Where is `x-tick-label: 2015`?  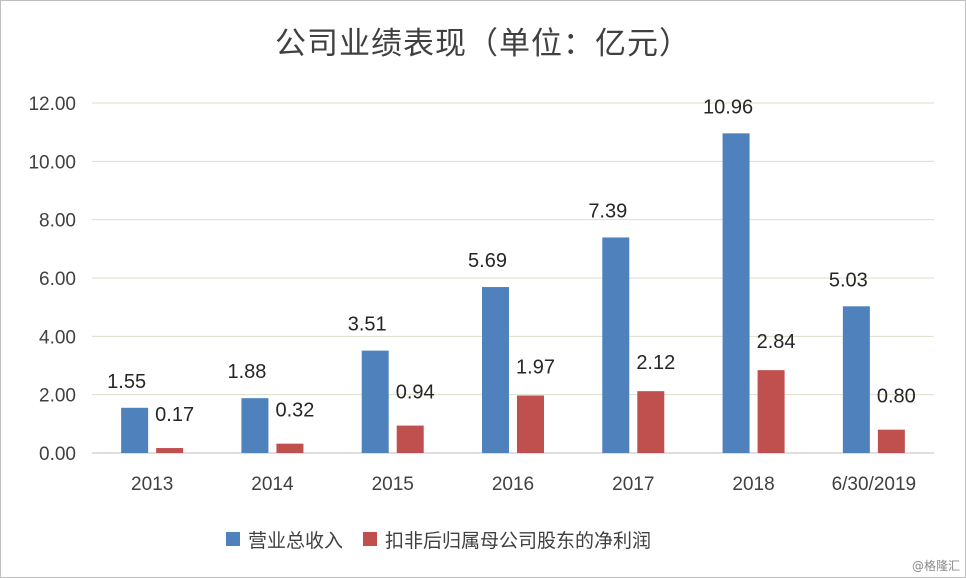 x-tick-label: 2015 is located at coordinates (393, 484).